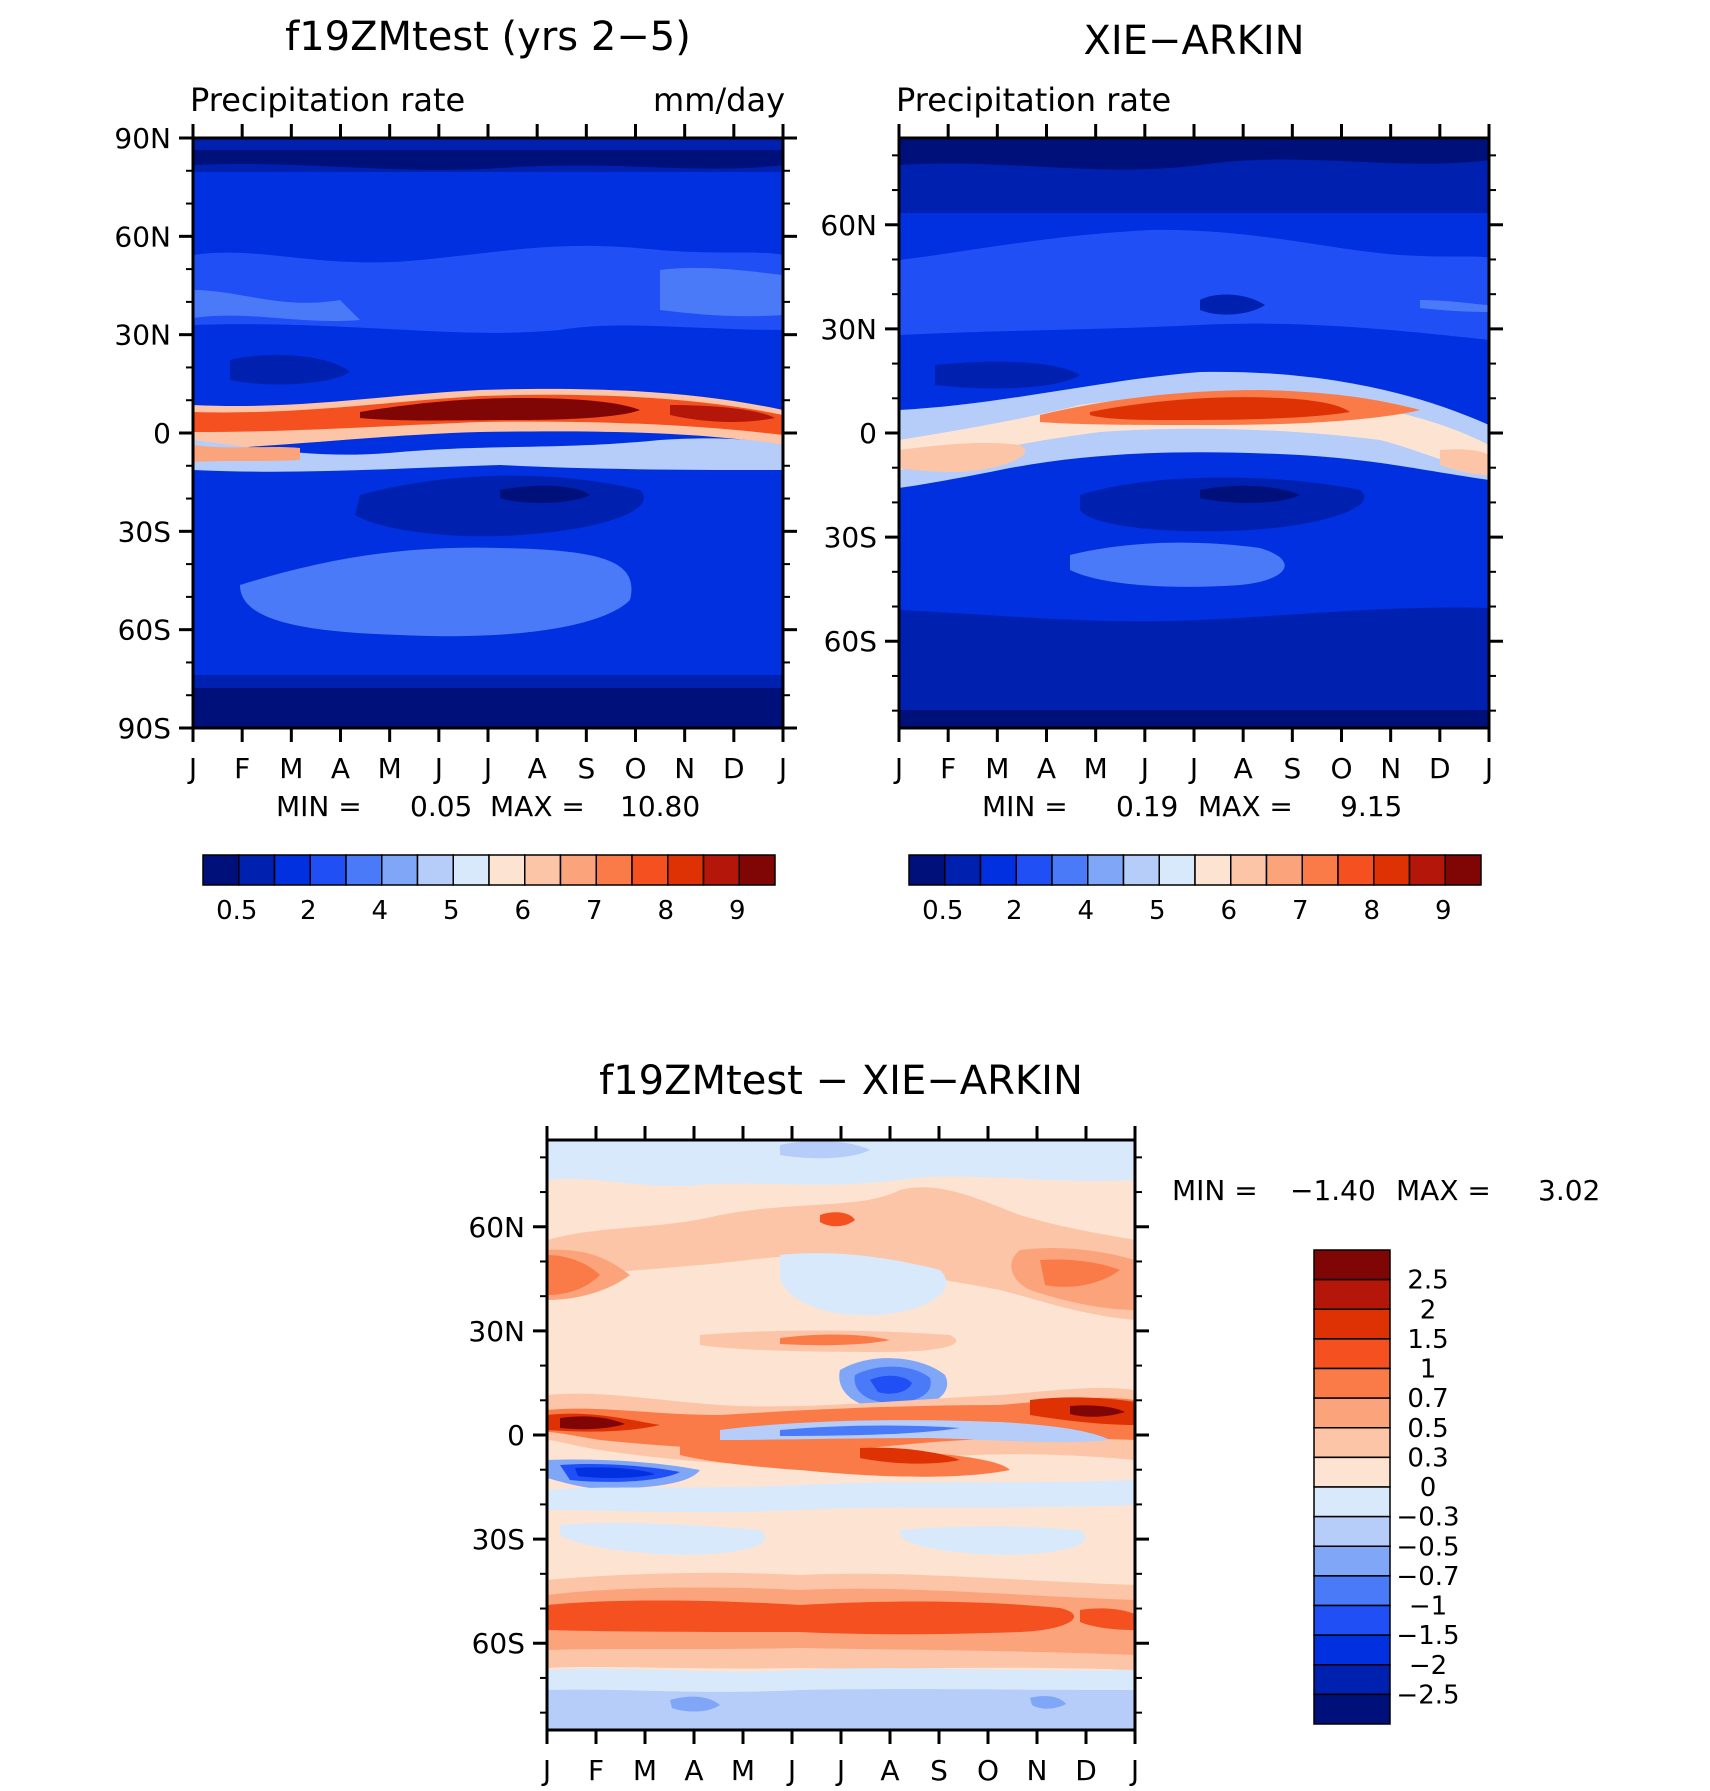 The width and height of the screenshot is (1710, 1791). Describe the element at coordinates (1371, 806) in the screenshot. I see `panel-obs-max-value: 9.15` at that location.